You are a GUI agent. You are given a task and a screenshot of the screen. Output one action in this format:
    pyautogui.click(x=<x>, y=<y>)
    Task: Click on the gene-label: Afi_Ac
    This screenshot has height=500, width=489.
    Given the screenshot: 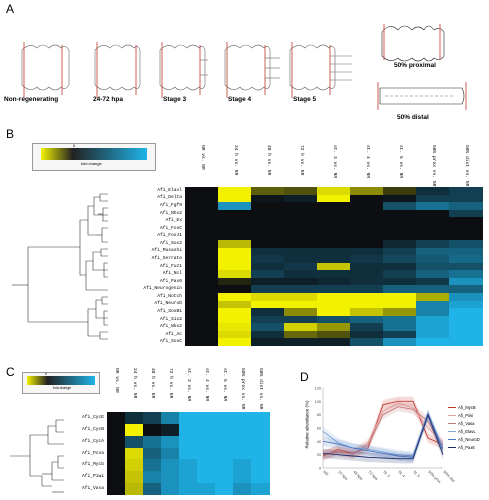 What is the action you would take?
    pyautogui.click(x=173, y=334)
    